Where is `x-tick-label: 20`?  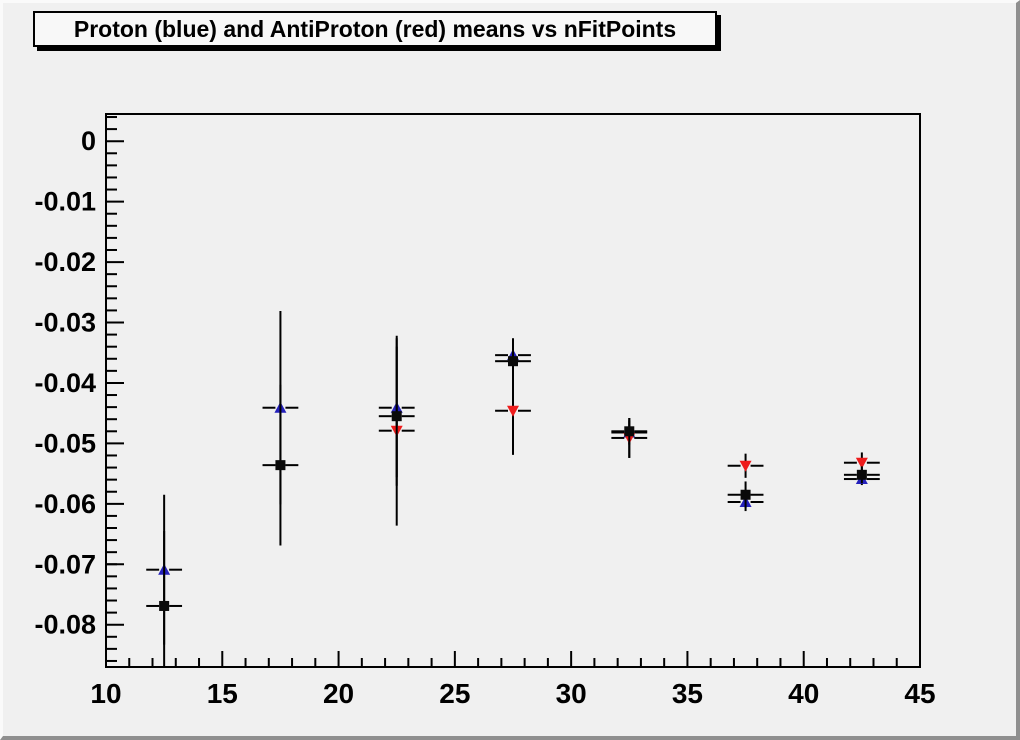 x-tick-label: 20 is located at coordinates (338, 693).